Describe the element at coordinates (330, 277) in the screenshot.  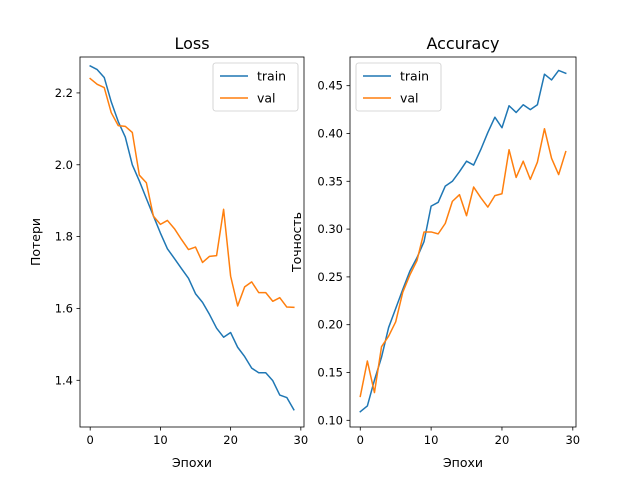
I see `y-tick-label: 0.25` at that location.